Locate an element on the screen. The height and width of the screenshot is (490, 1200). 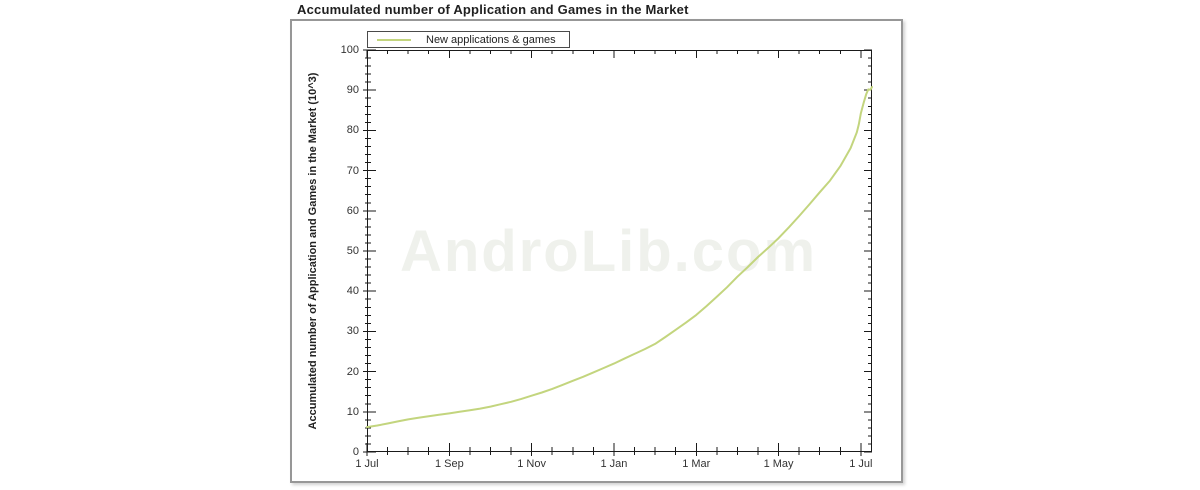
y-tick-label: 30 is located at coordinates (352, 331).